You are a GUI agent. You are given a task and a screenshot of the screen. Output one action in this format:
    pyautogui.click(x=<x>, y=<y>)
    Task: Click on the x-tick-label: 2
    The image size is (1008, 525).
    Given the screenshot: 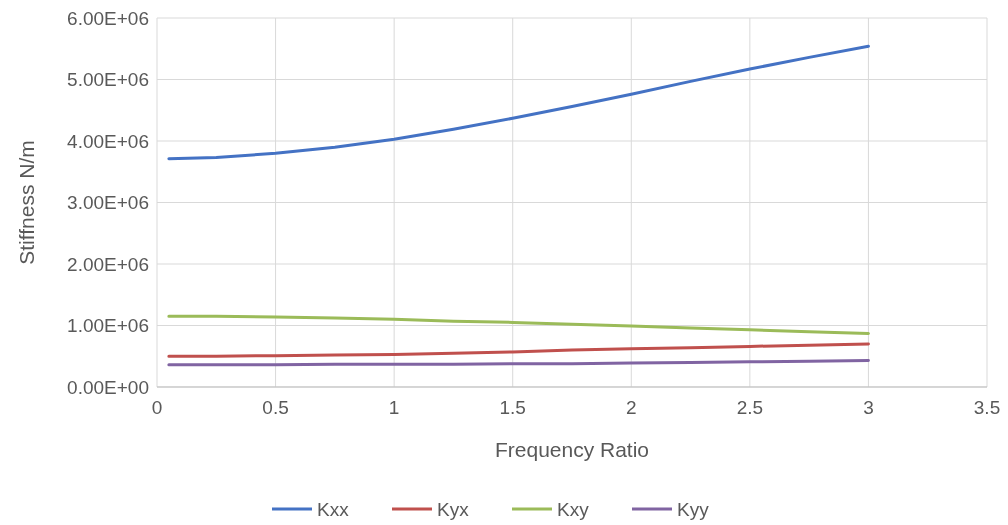 What is the action you would take?
    pyautogui.click(x=631, y=407)
    